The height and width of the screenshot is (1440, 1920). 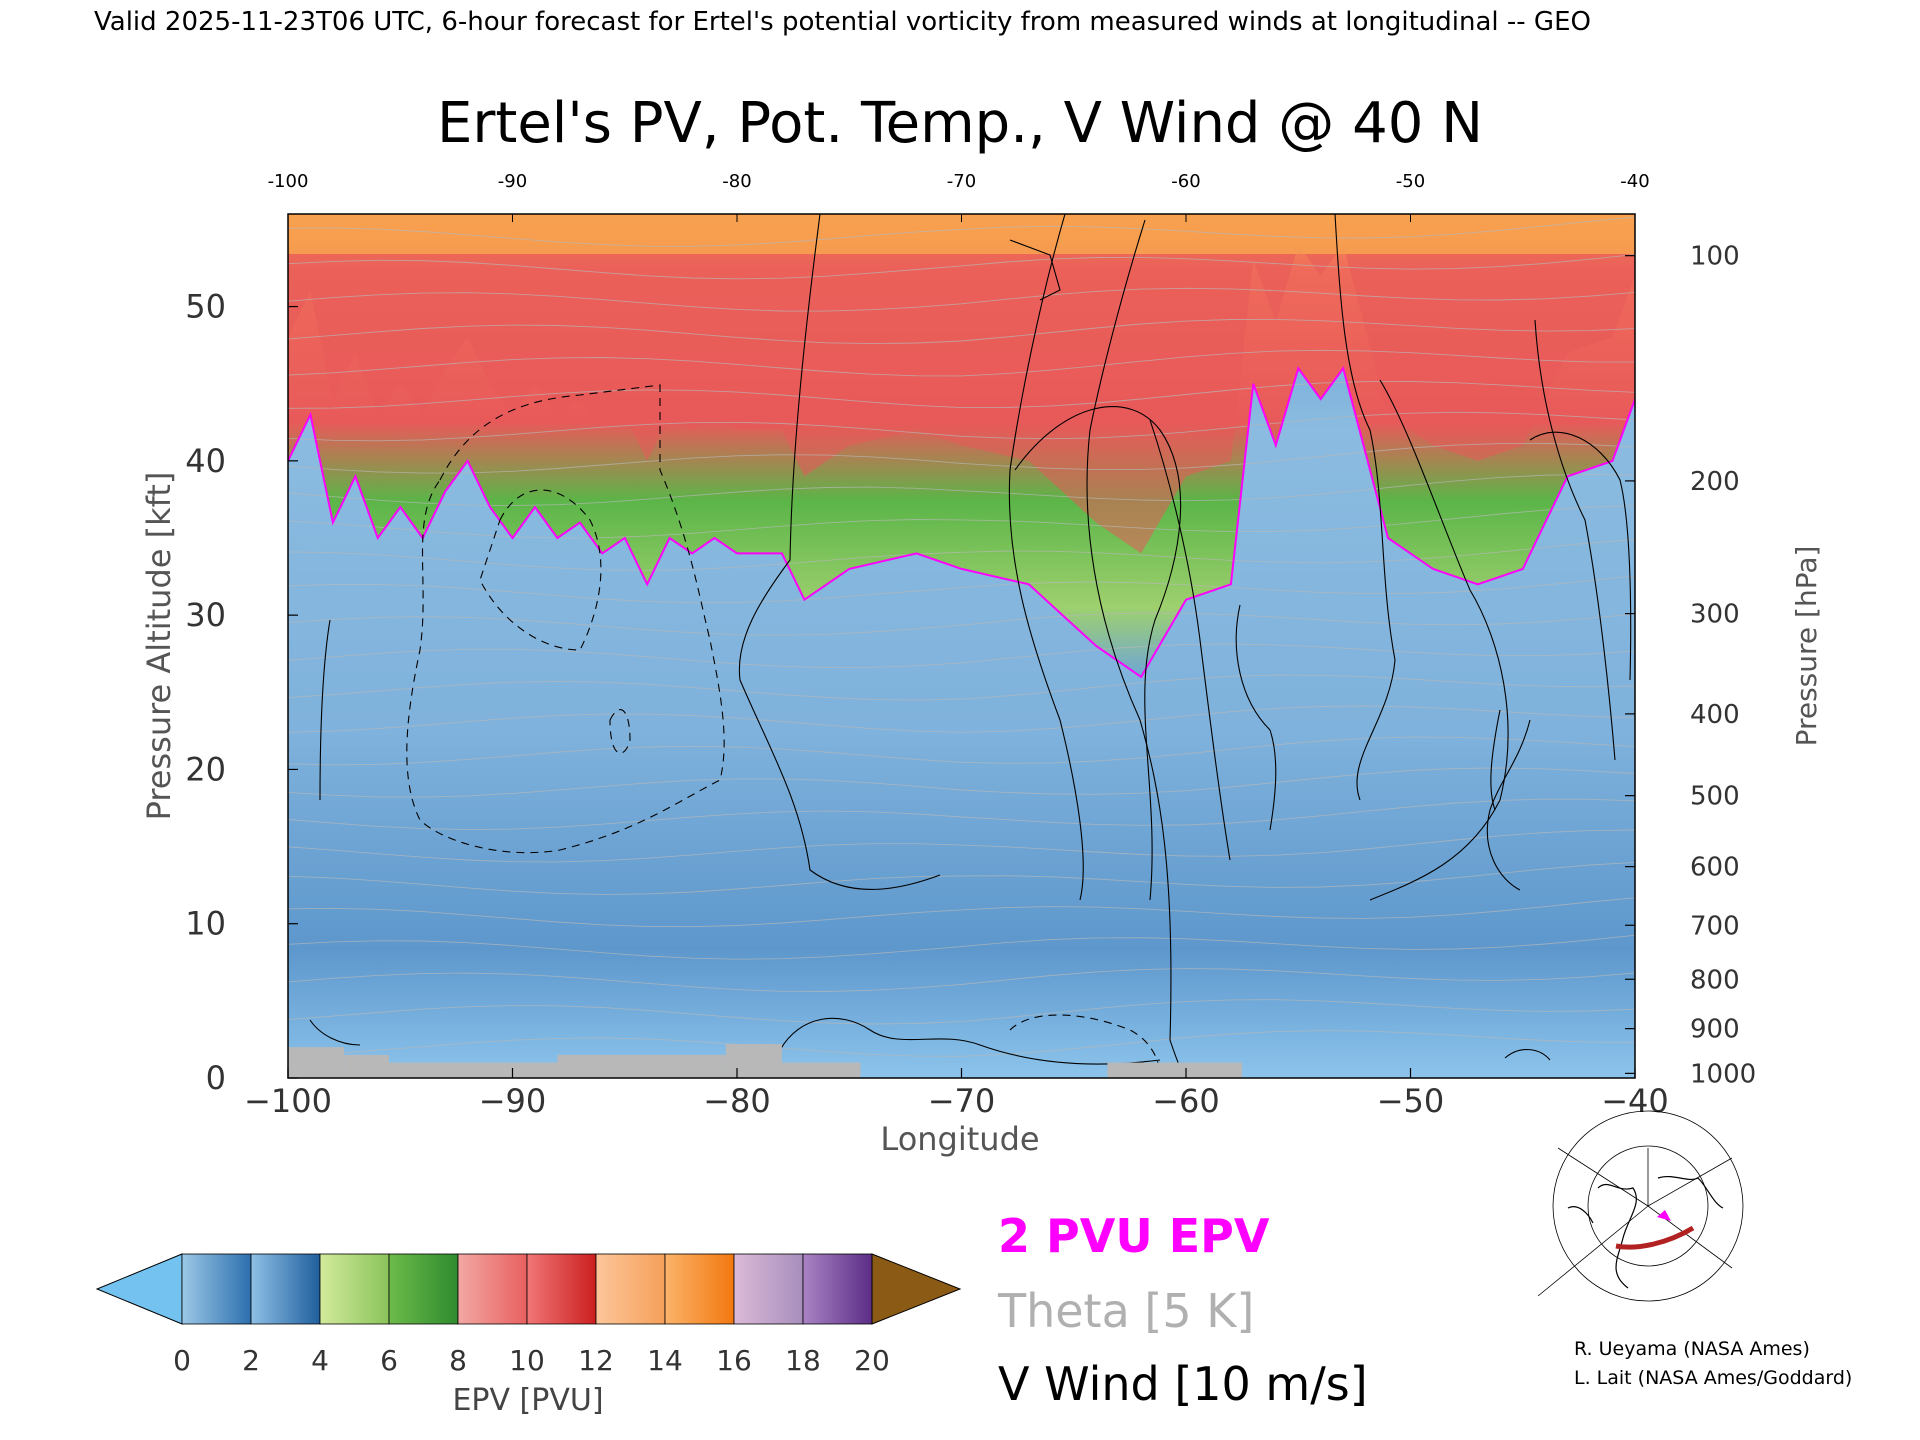 I want to click on pressure-tick-label: 400, so click(x=1715, y=715).